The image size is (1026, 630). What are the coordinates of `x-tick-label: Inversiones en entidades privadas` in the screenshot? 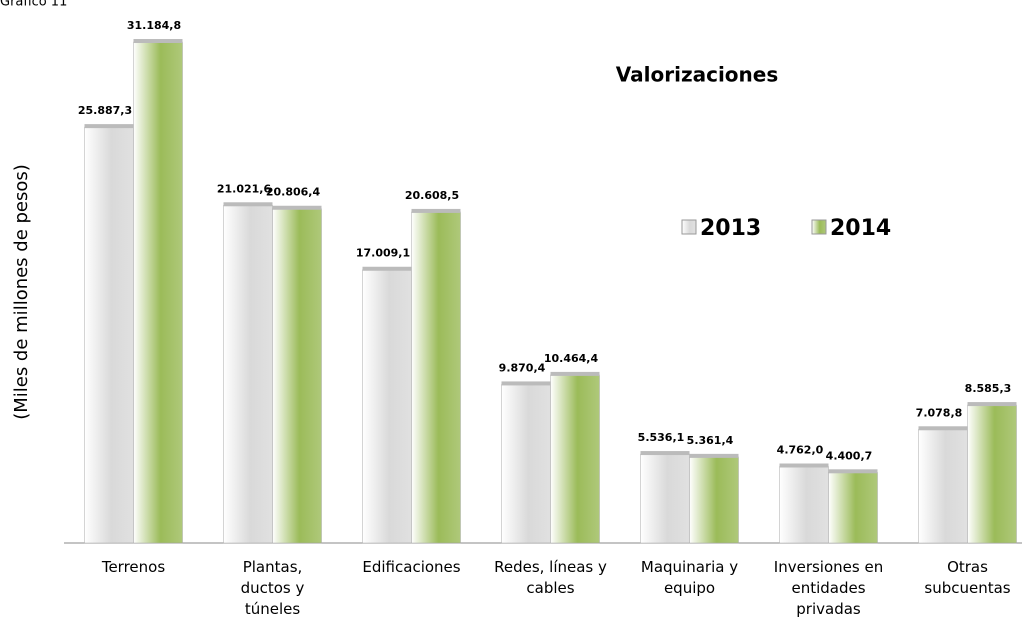 It's located at (828, 588).